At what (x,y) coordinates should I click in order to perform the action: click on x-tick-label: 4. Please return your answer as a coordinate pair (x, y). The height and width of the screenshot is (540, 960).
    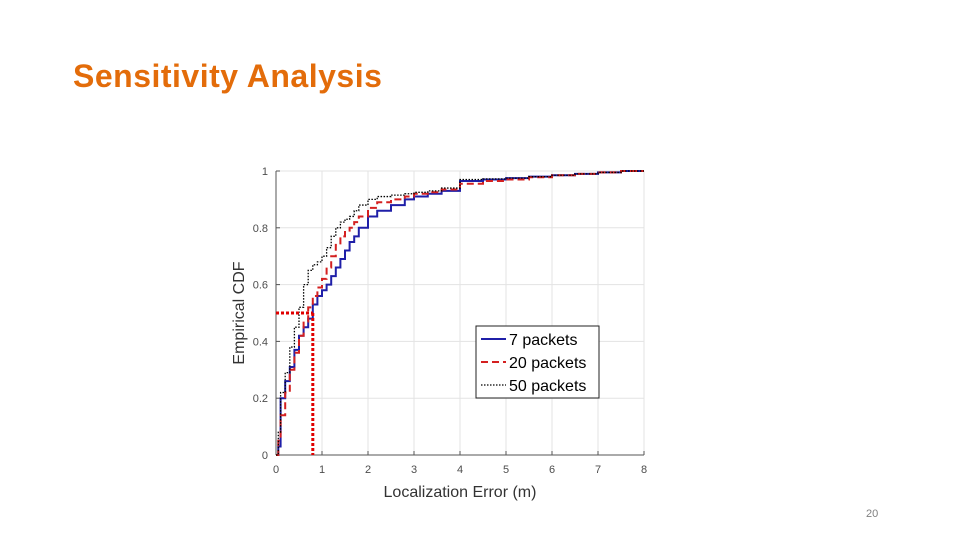
    Looking at the image, I should click on (460, 470).